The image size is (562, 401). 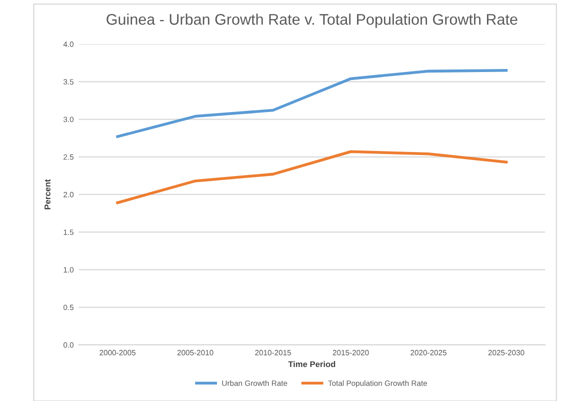 What do you see at coordinates (312, 364) in the screenshot?
I see `x-axis-title: Time Period` at bounding box center [312, 364].